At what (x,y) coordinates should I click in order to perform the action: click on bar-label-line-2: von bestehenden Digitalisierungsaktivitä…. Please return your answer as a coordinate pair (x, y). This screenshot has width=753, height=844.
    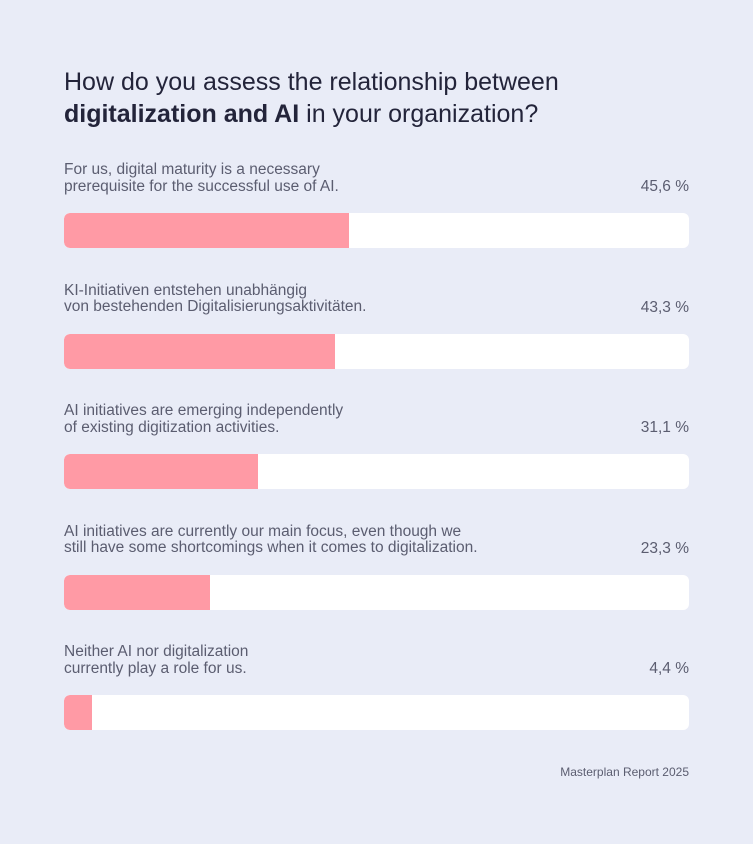
    Looking at the image, I should click on (215, 306).